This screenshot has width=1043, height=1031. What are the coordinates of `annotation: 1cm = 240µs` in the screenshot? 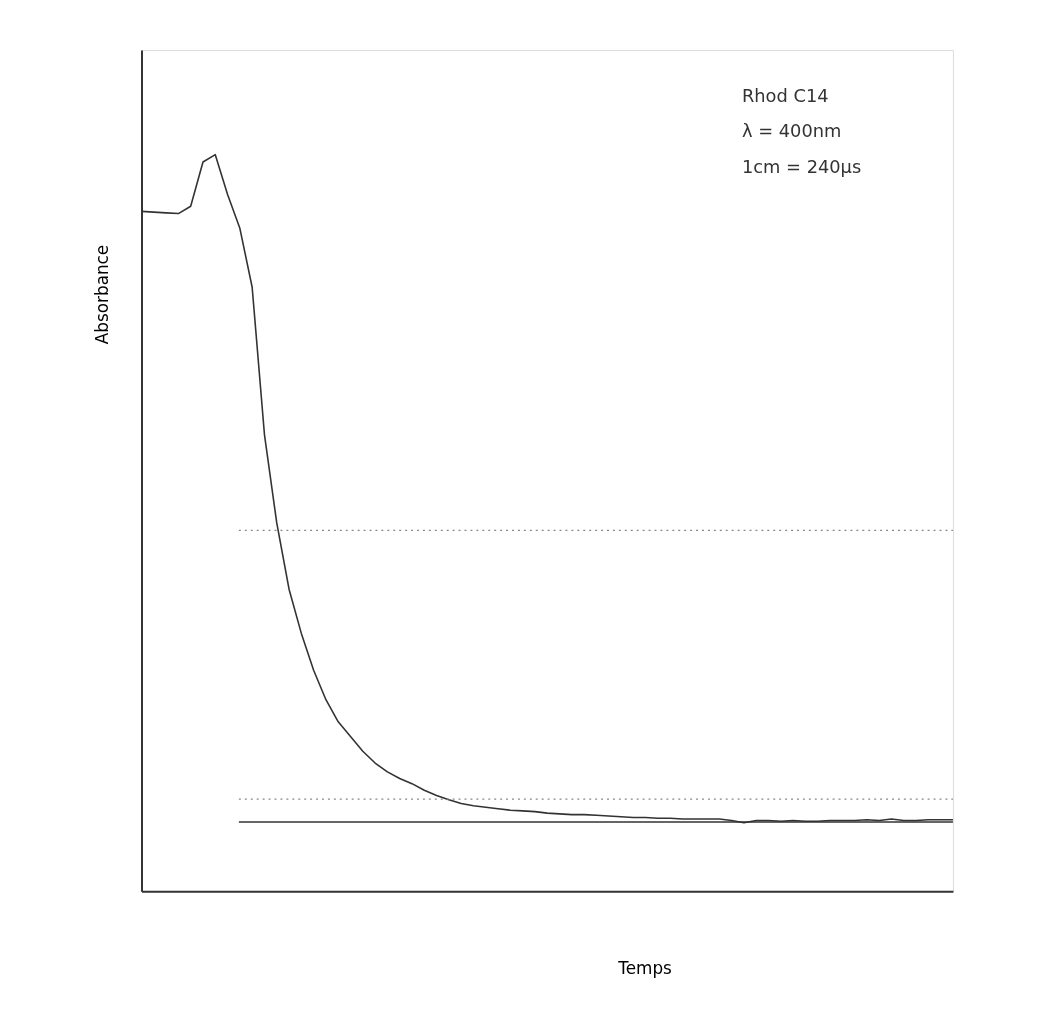 It's located at (801, 166).